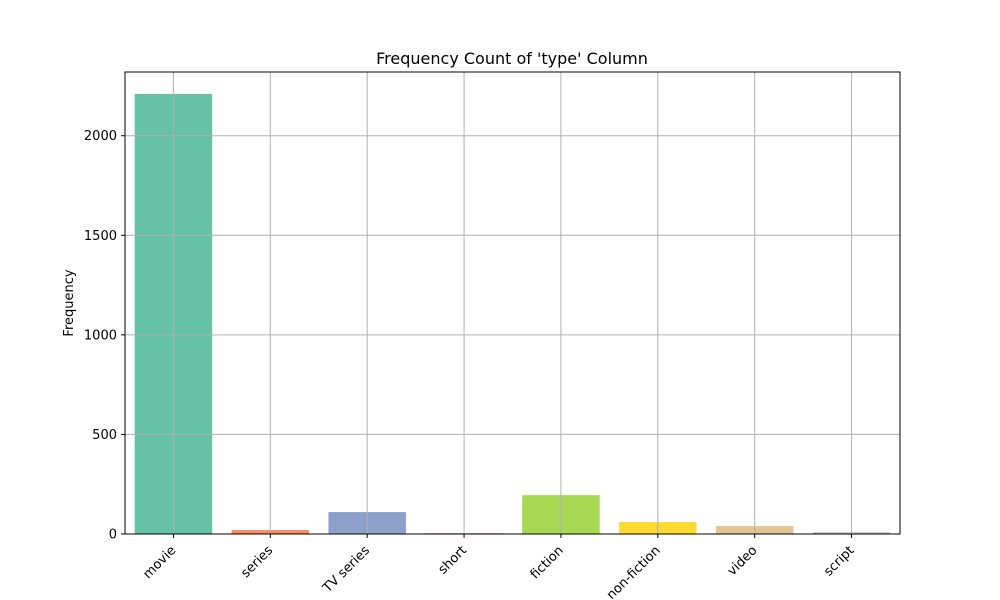  Describe the element at coordinates (347, 570) in the screenshot. I see `x-tick-label: TV series` at that location.